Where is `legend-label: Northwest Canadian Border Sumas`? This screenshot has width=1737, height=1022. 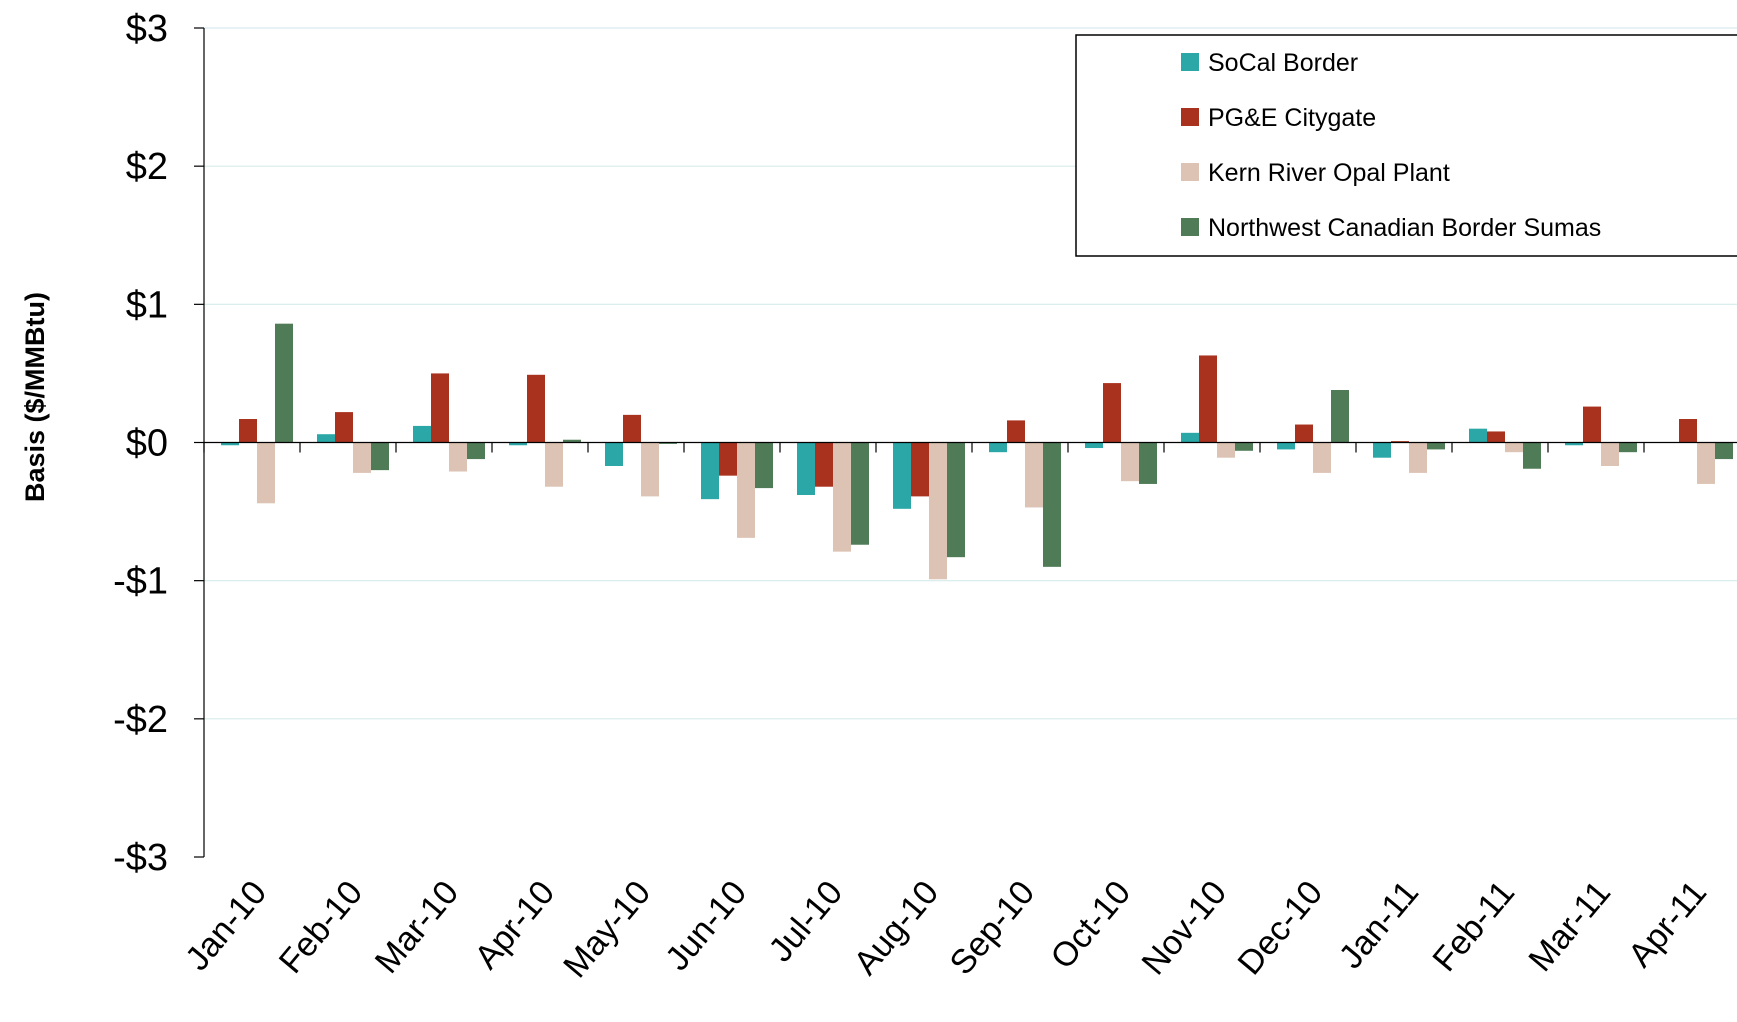 legend-label: Northwest Canadian Border Sumas is located at coordinates (1404, 228).